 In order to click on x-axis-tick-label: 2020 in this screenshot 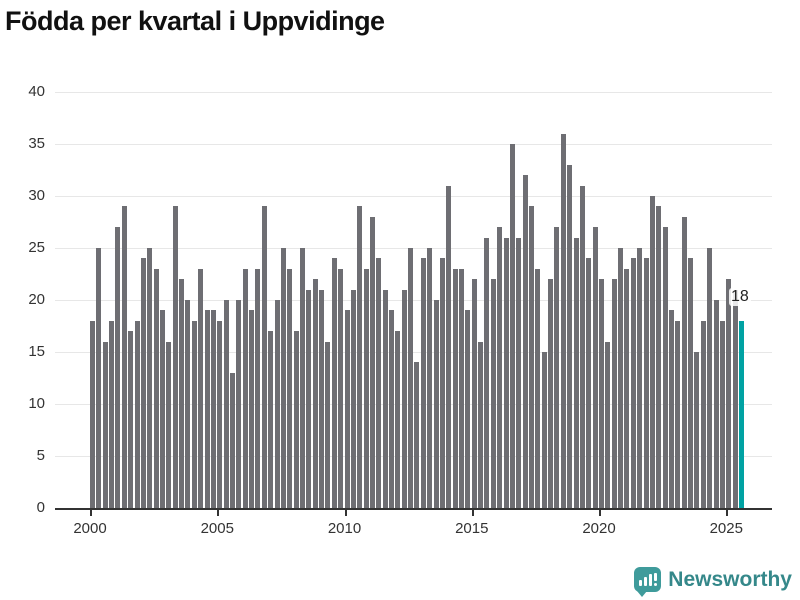, I will do `click(599, 528)`.